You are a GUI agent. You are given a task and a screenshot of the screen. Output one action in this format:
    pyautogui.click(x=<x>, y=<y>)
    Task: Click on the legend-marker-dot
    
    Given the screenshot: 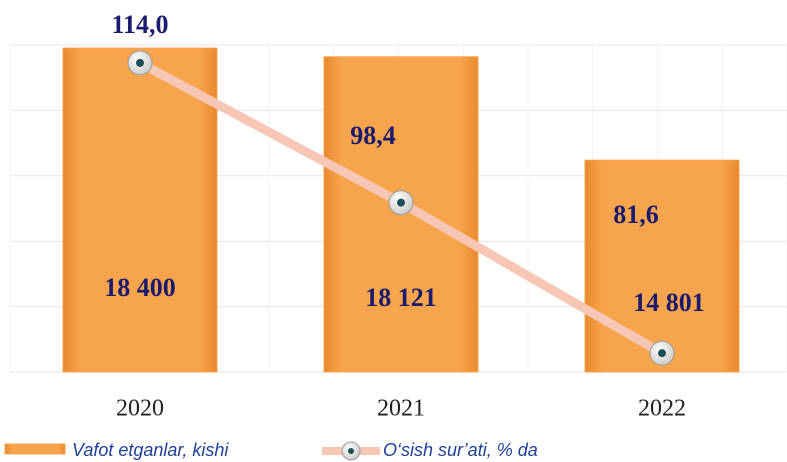 What is the action you would take?
    pyautogui.click(x=351, y=451)
    